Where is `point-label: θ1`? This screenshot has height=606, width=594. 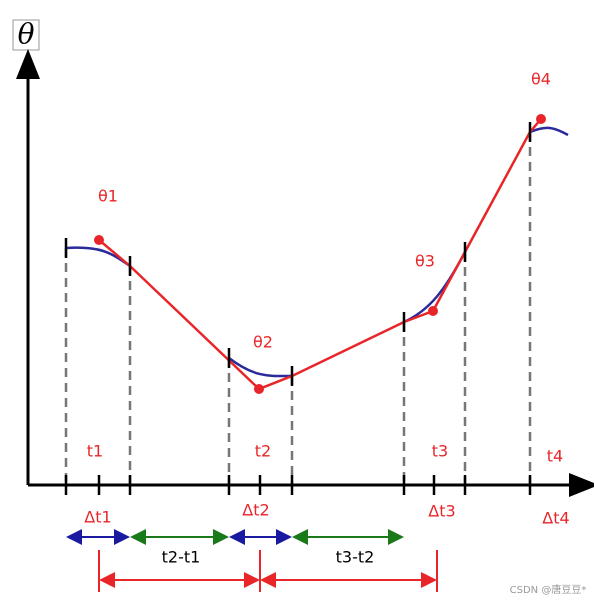
point-label: θ1 is located at coordinates (108, 196).